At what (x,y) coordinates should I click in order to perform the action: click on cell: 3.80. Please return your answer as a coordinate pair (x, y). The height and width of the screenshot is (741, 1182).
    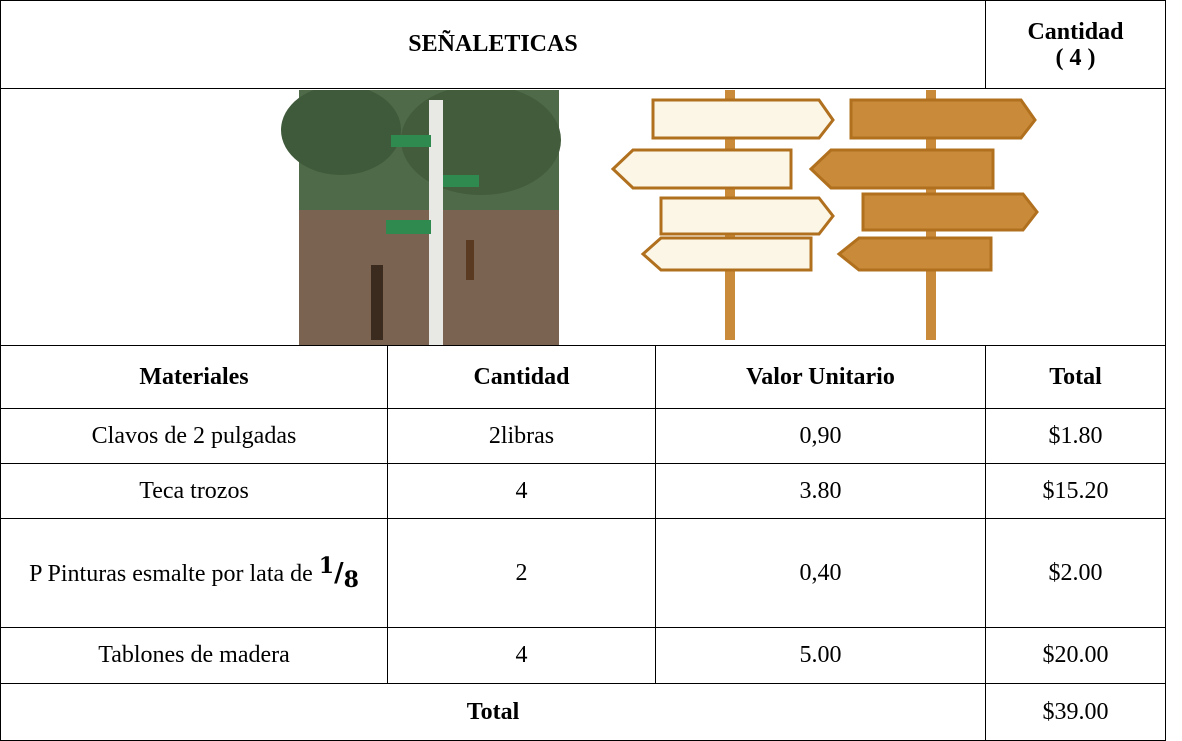
    Looking at the image, I should click on (820, 491).